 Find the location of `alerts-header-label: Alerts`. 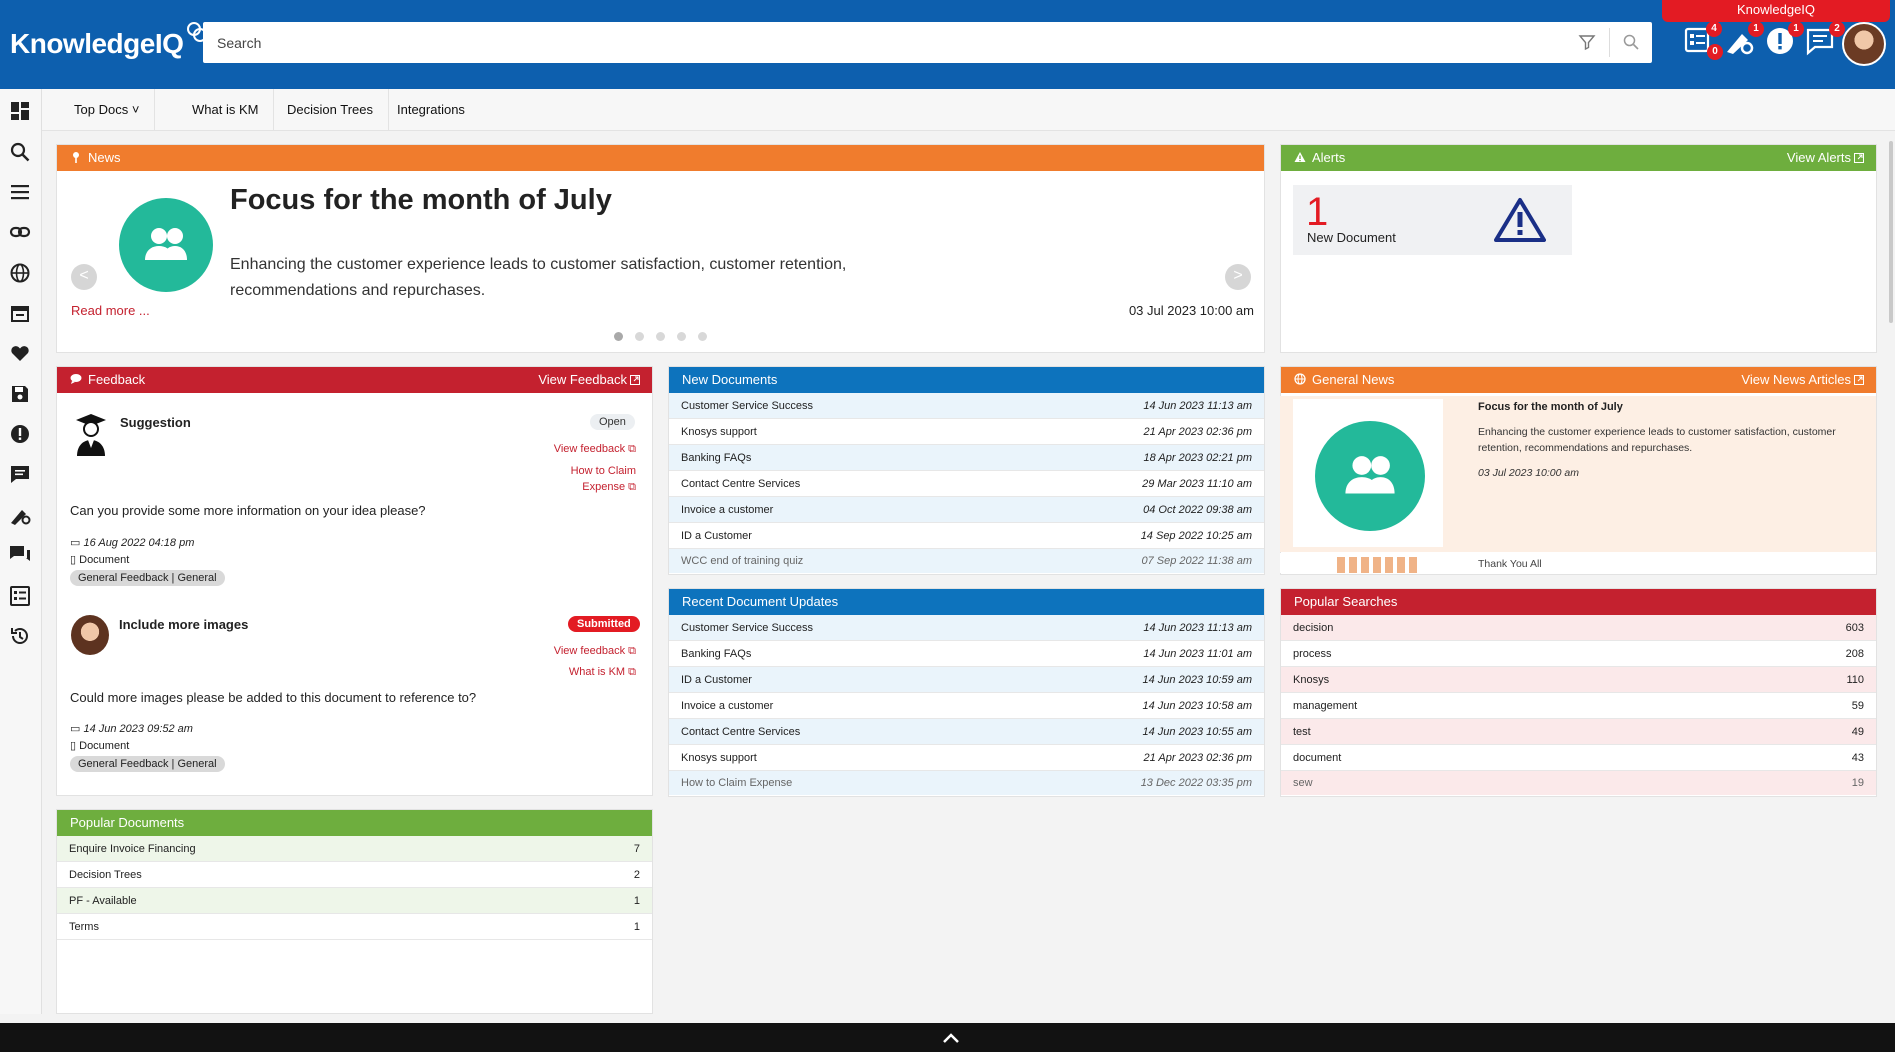

alerts-header-label: Alerts is located at coordinates (1329, 157).